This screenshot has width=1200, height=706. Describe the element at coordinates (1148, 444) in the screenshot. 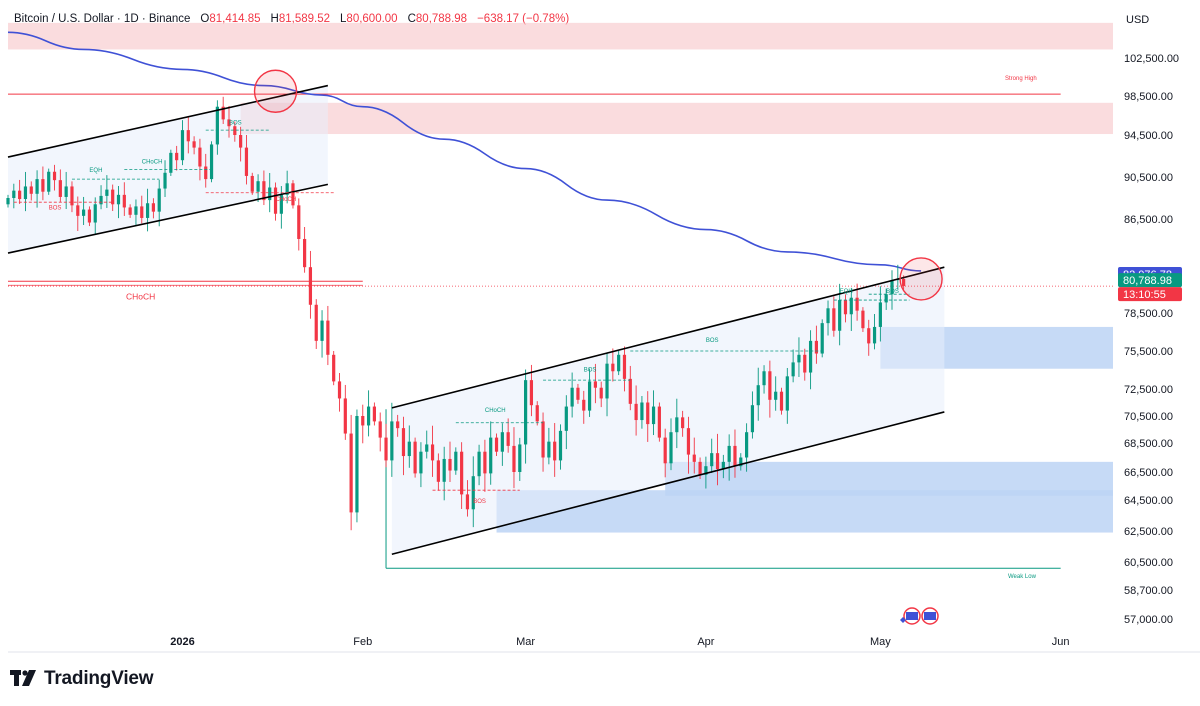

I see `price-tick-label: 68,500.00` at that location.